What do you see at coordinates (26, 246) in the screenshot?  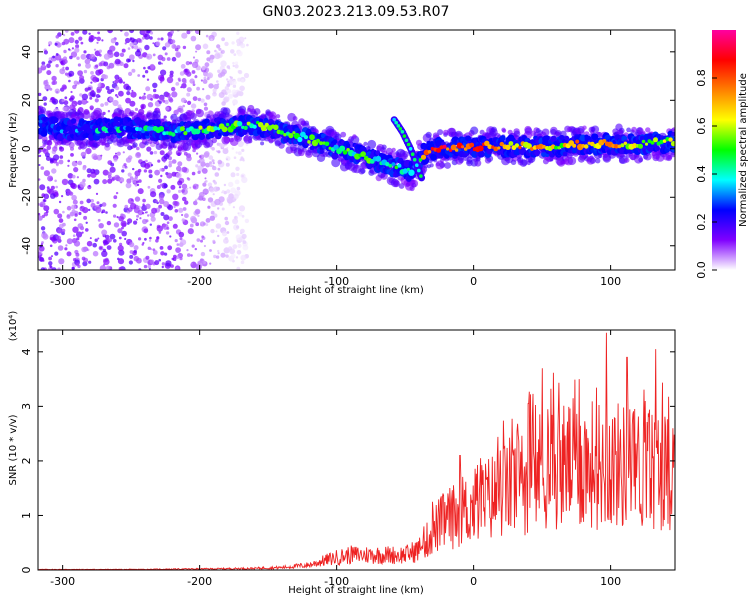 I see `y-tick-label: -40` at bounding box center [26, 246].